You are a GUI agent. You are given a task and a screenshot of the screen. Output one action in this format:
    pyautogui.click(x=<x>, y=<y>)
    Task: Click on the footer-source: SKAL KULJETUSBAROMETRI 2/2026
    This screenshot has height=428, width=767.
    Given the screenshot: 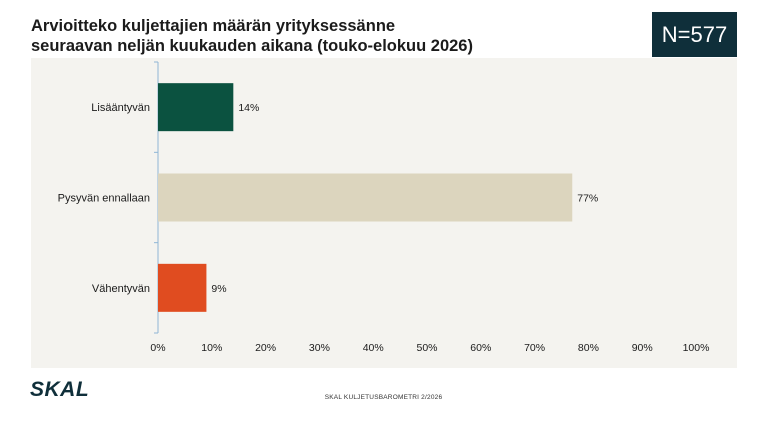 What is the action you would take?
    pyautogui.click(x=383, y=397)
    